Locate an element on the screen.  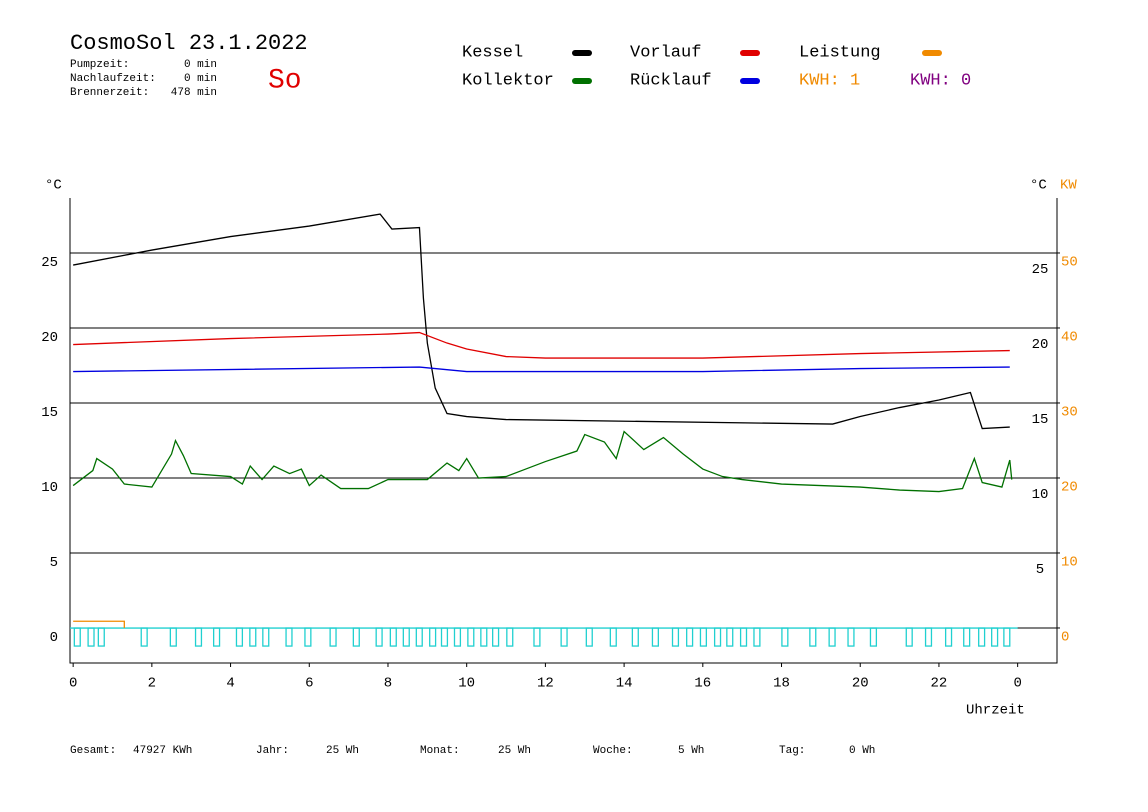
y-tick-label-right: 10 is located at coordinates (1040, 495).